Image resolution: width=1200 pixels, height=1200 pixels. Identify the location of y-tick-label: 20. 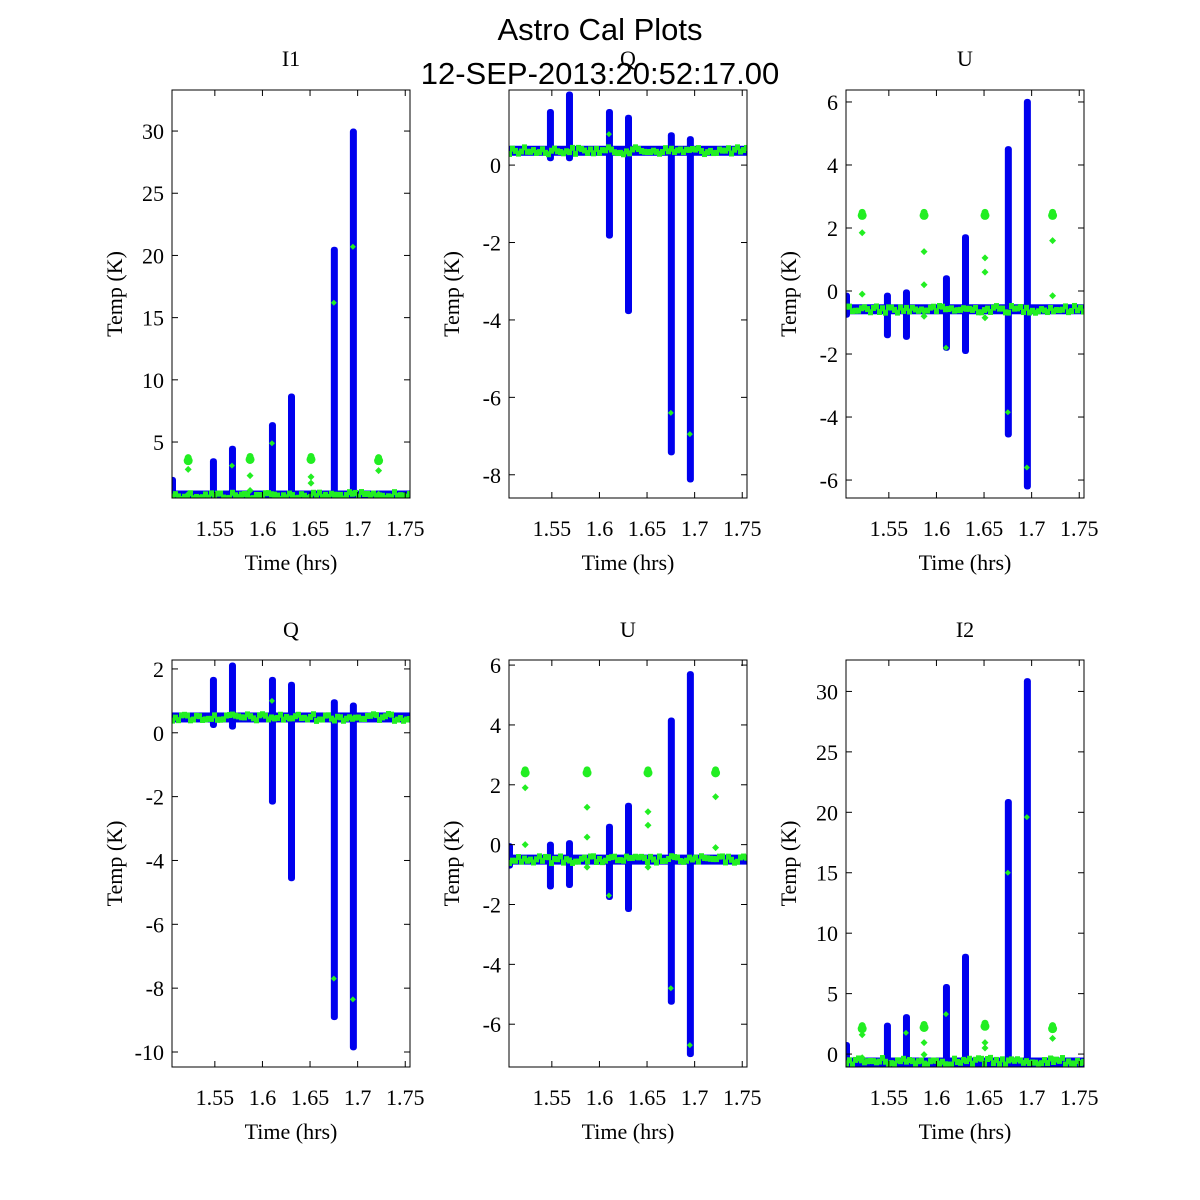
(827, 812).